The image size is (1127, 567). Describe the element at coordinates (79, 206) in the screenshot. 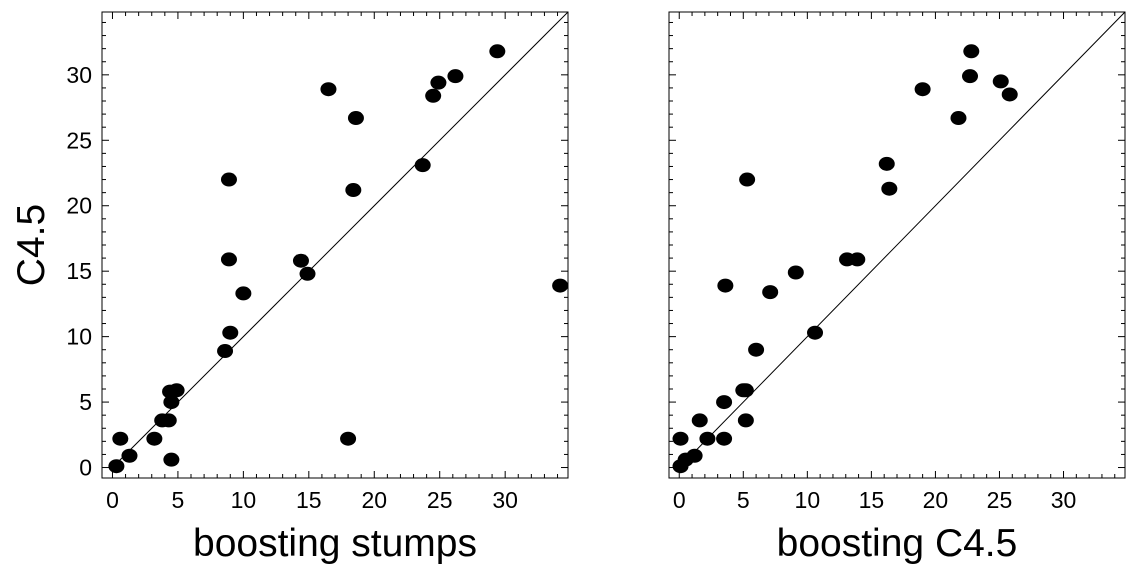

I see `y-tick-label: 20` at that location.